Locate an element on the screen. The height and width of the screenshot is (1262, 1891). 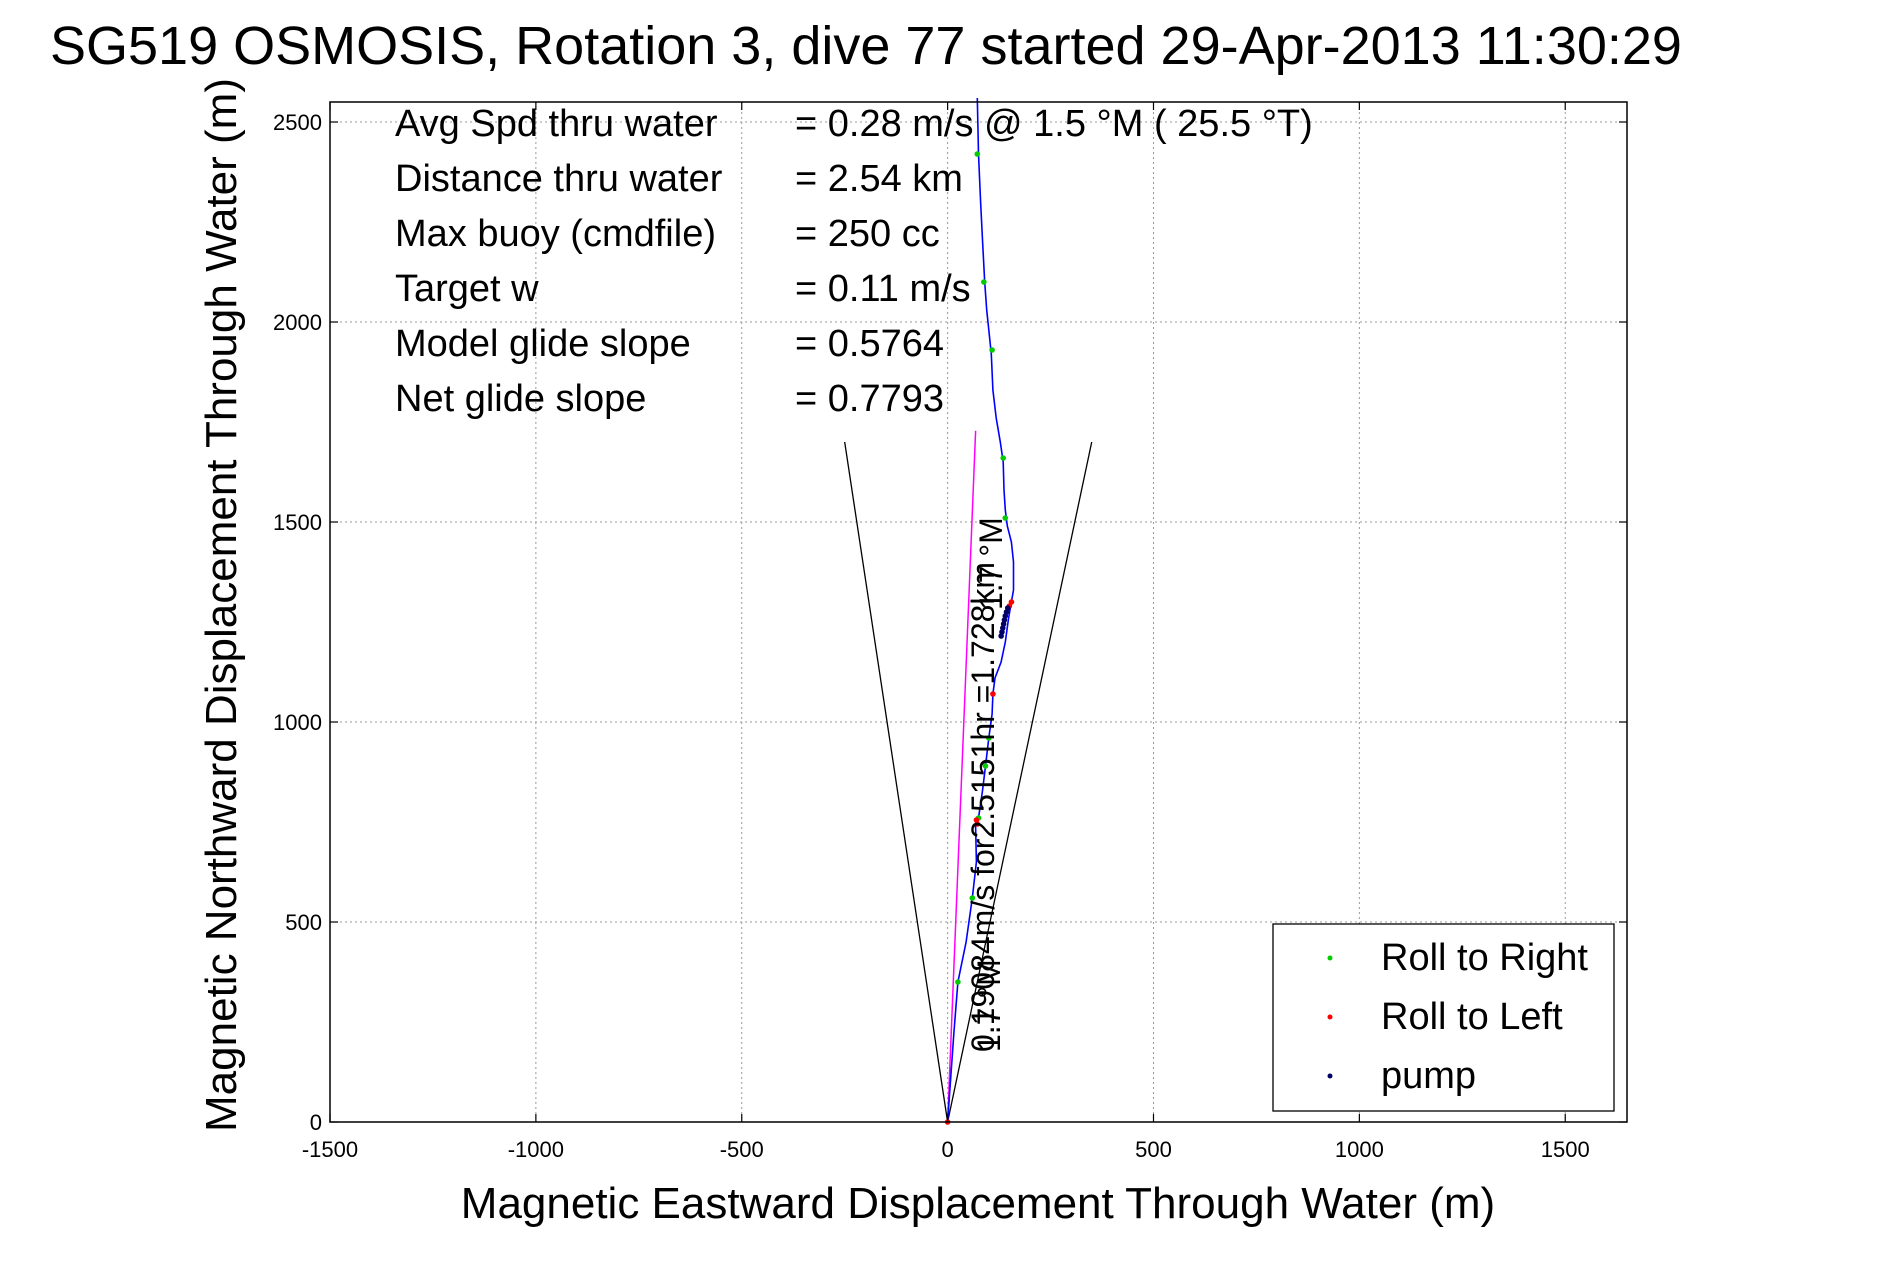
speed-annotation: 0.19084m/s for2.5151hr =1.728km is located at coordinates (983, 807).